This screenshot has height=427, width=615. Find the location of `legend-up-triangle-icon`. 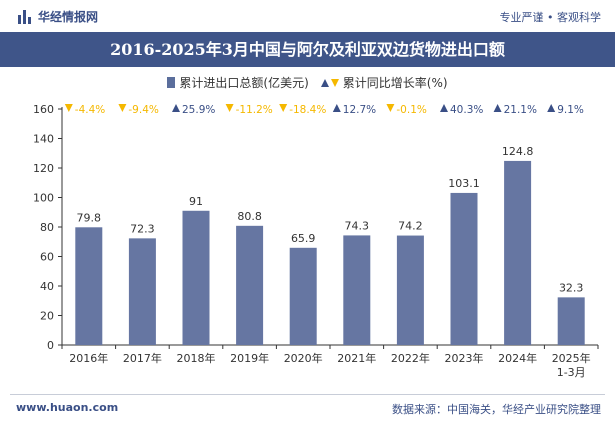

legend-up-triangle-icon is located at coordinates (324, 82).